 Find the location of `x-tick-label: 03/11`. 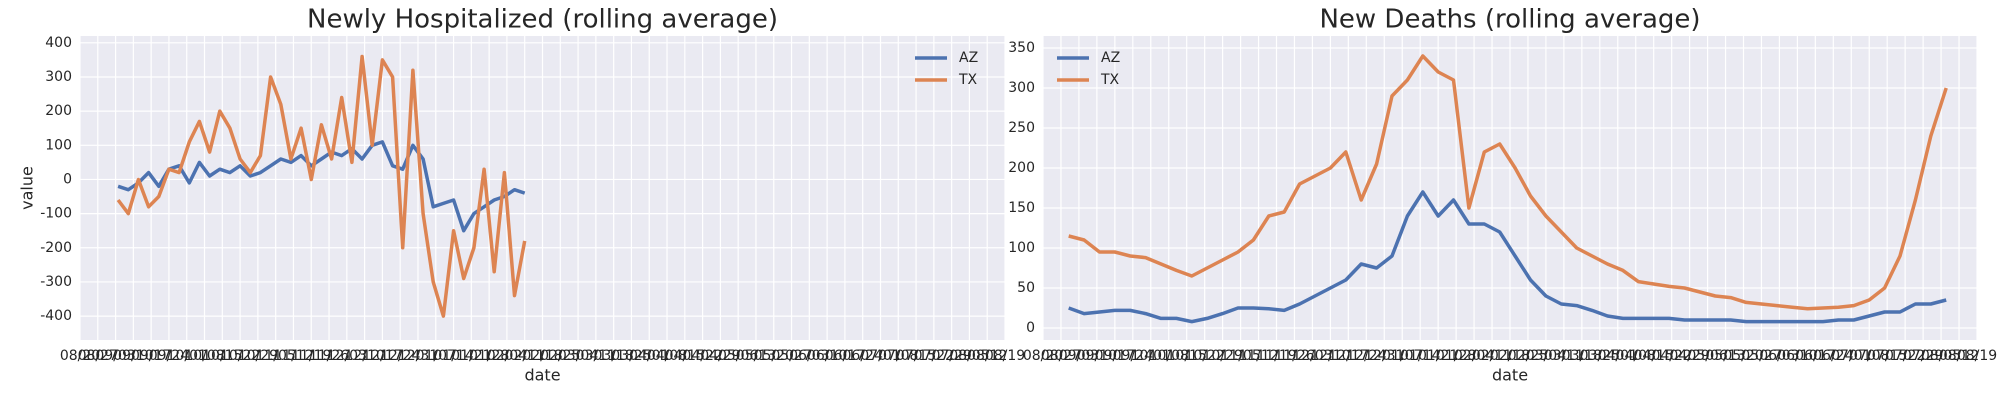

x-tick-label: 03/11 is located at coordinates (1564, 356).